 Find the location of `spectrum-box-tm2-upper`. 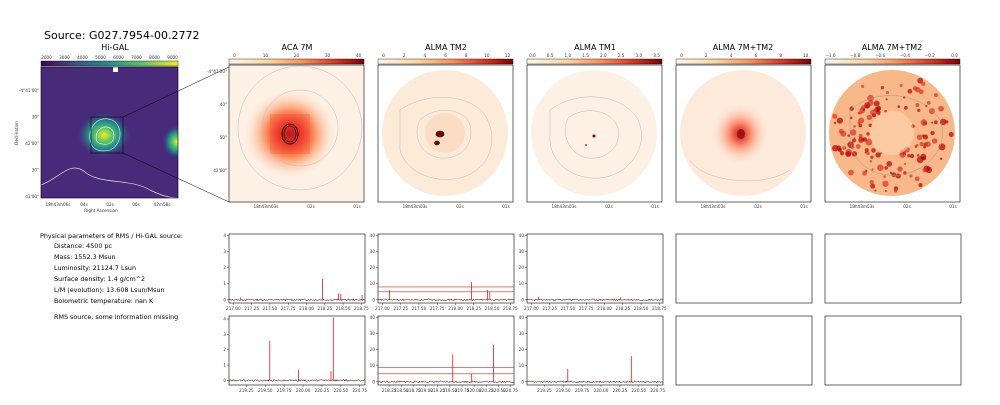

spectrum-box-tm2-upper is located at coordinates (446, 268).